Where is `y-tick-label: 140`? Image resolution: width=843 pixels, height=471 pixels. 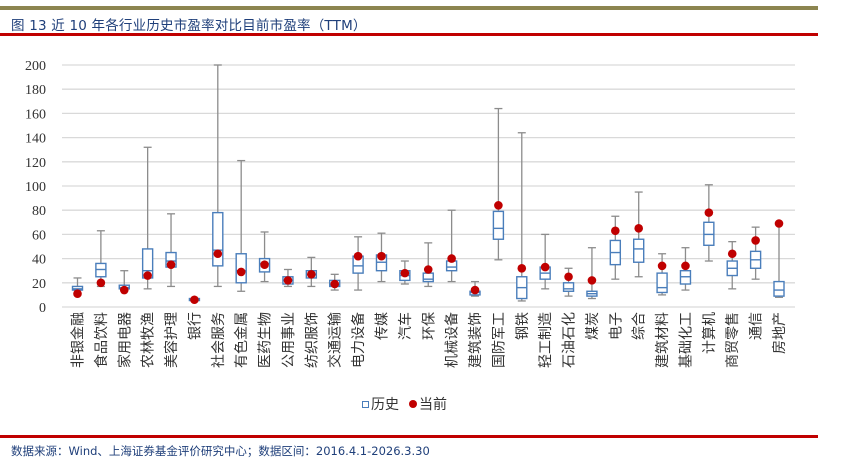 y-tick-label: 140 is located at coordinates (35, 139).